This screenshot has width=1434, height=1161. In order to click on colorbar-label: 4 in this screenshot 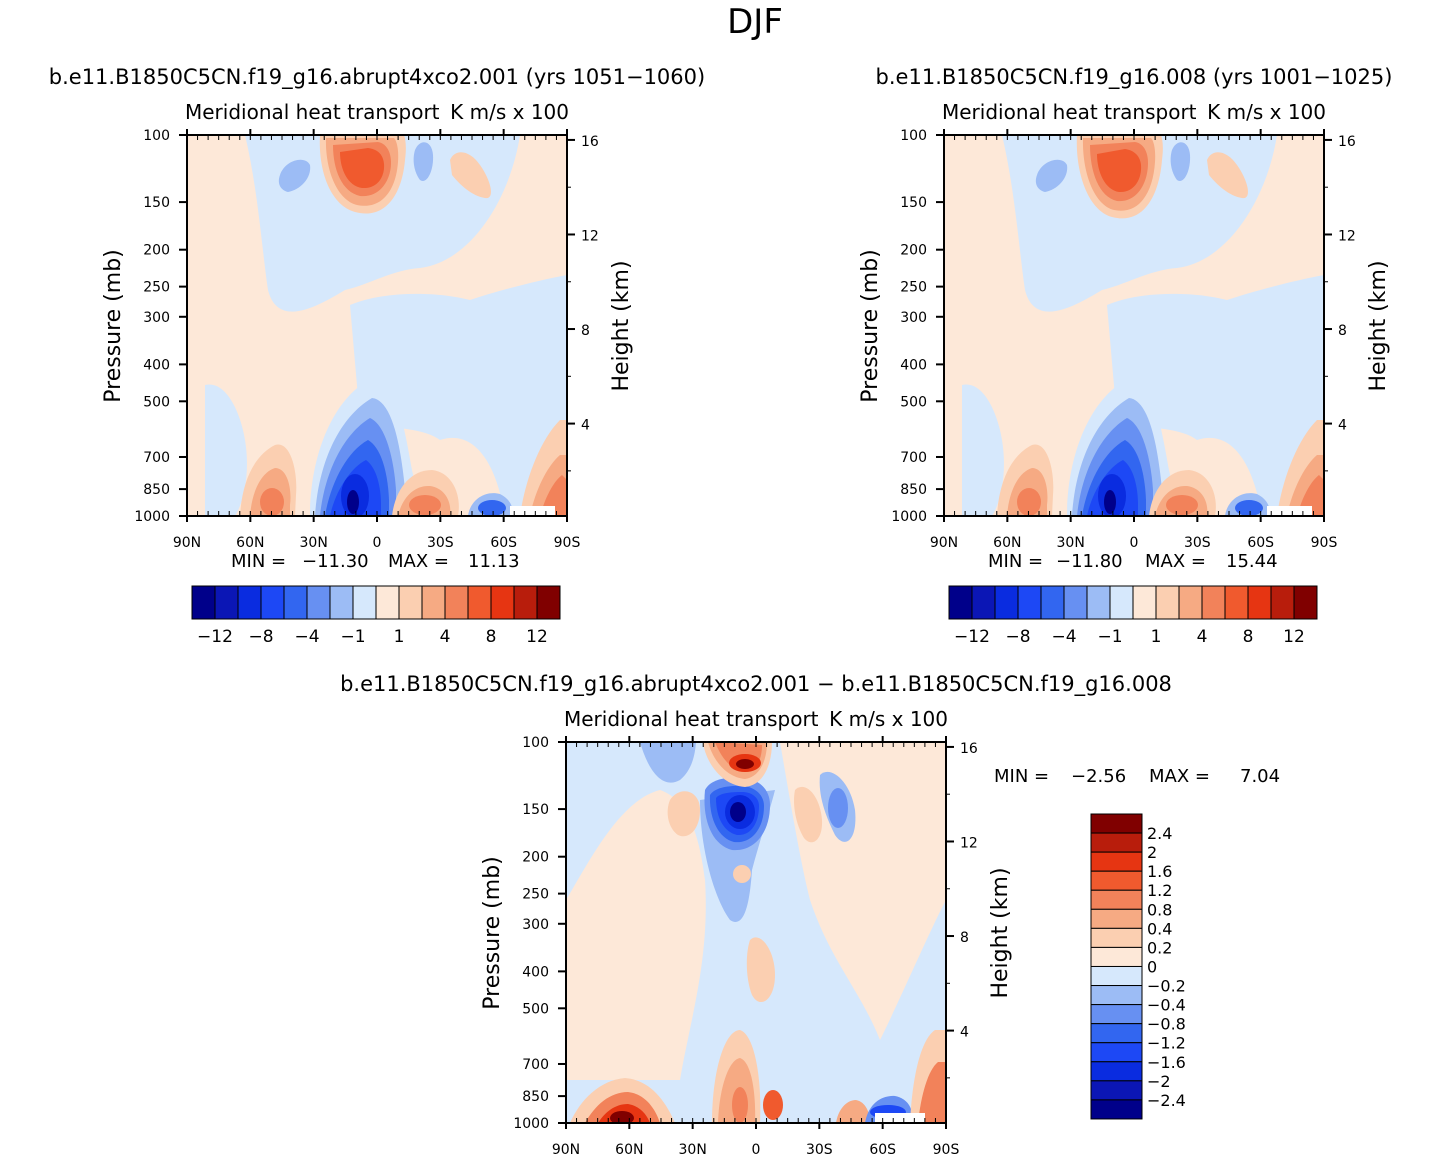, I will do `click(1202, 637)`.